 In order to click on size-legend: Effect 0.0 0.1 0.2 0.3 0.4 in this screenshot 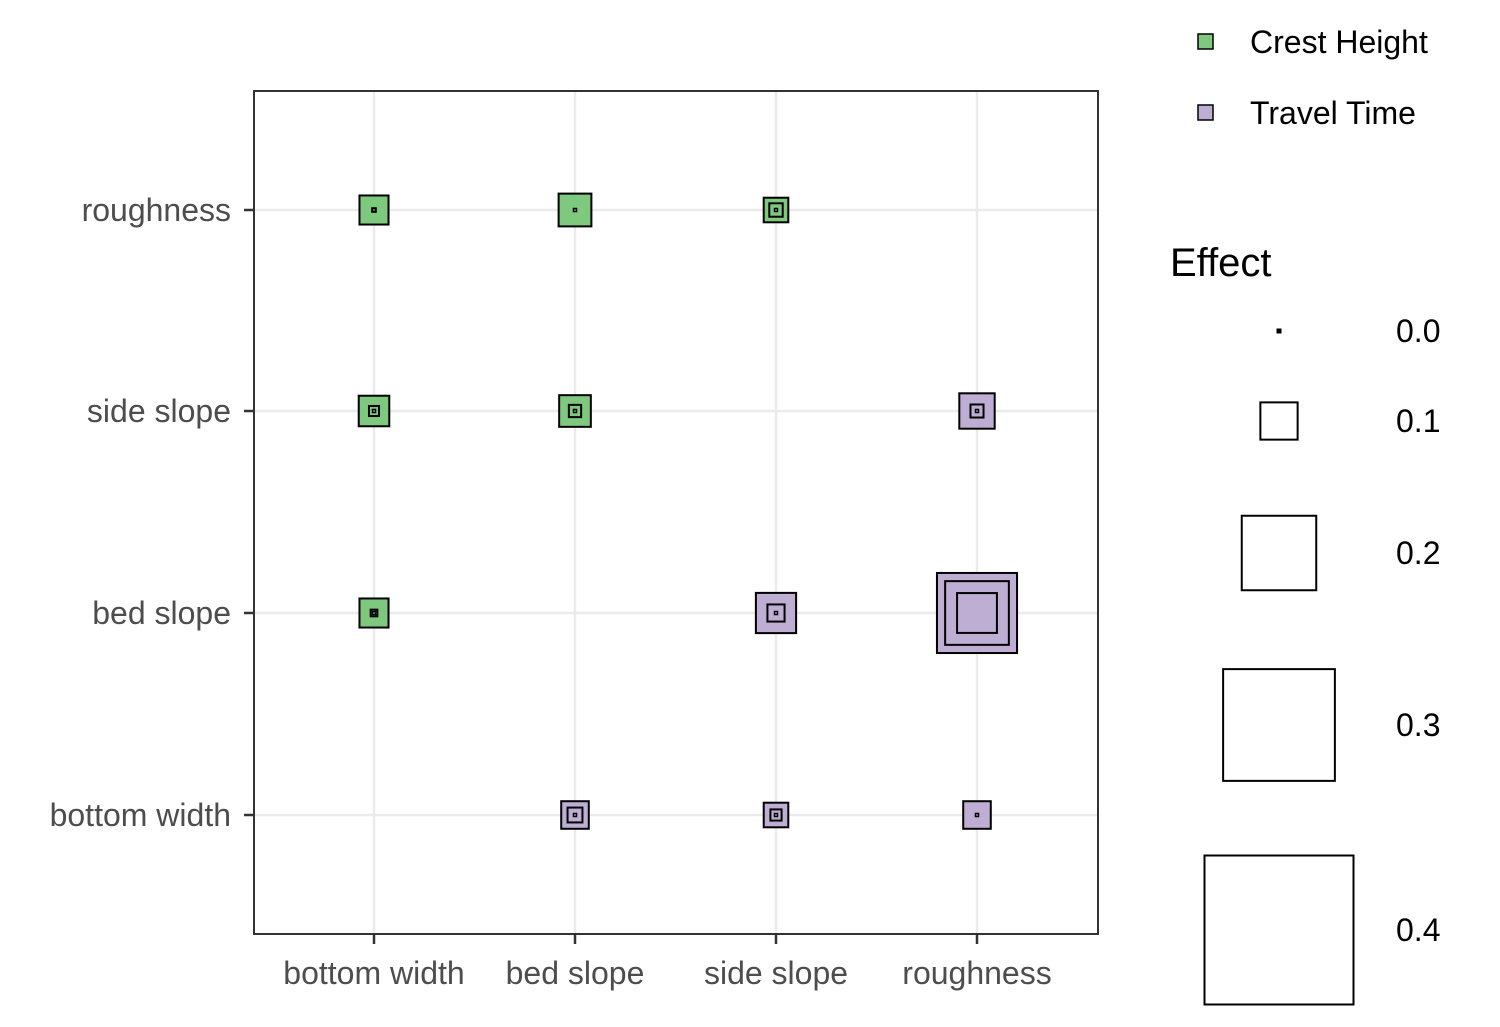, I will do `click(1305, 623)`.